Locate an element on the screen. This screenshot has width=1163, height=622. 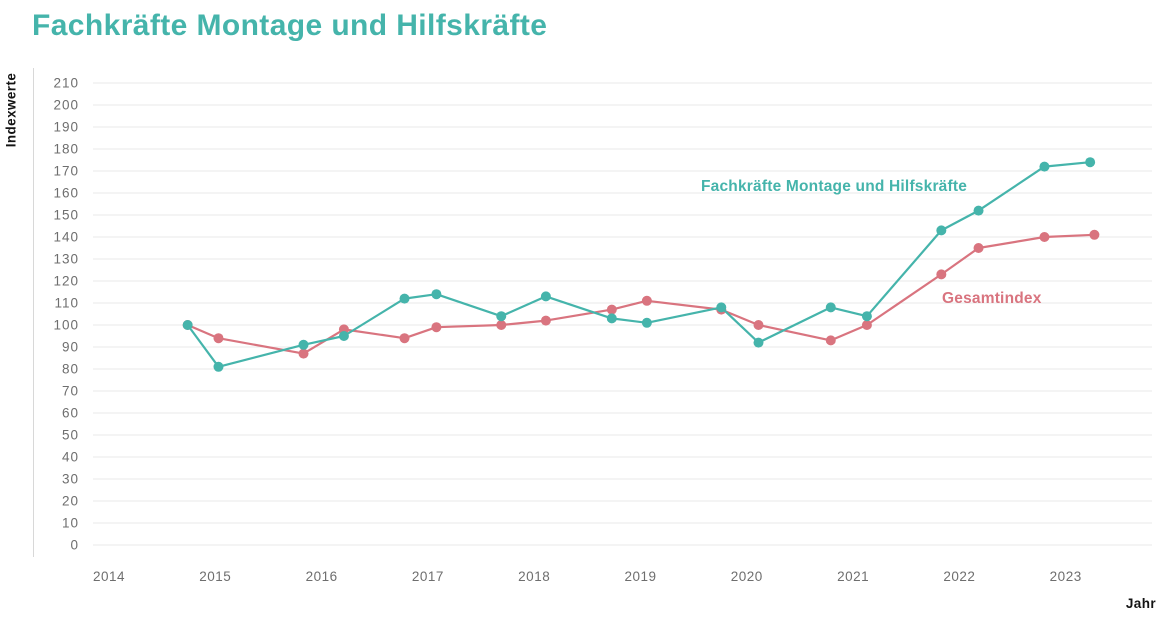
x-tick-label: 2016 is located at coordinates (322, 576).